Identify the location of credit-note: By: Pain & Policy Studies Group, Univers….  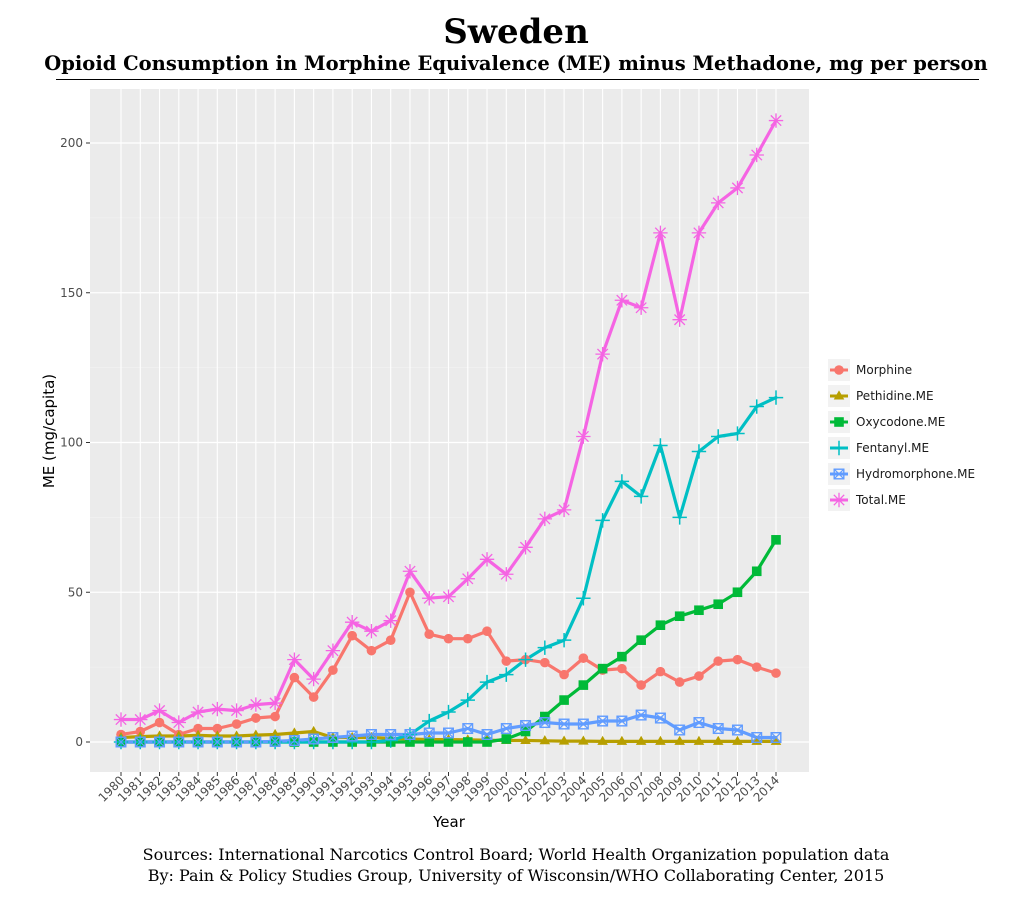
(516, 875).